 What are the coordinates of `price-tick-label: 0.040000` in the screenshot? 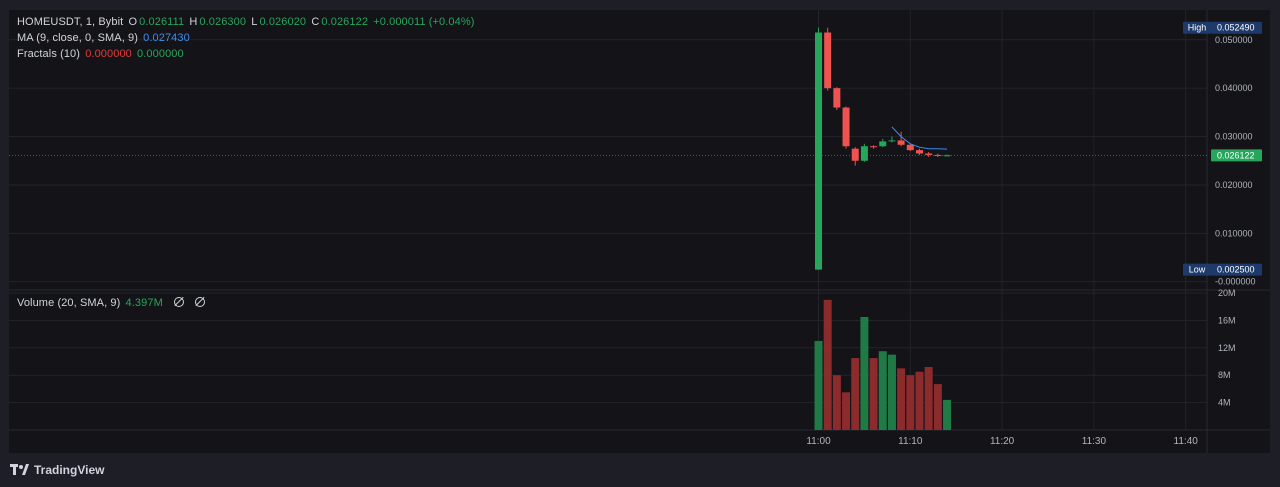 It's located at (1234, 88).